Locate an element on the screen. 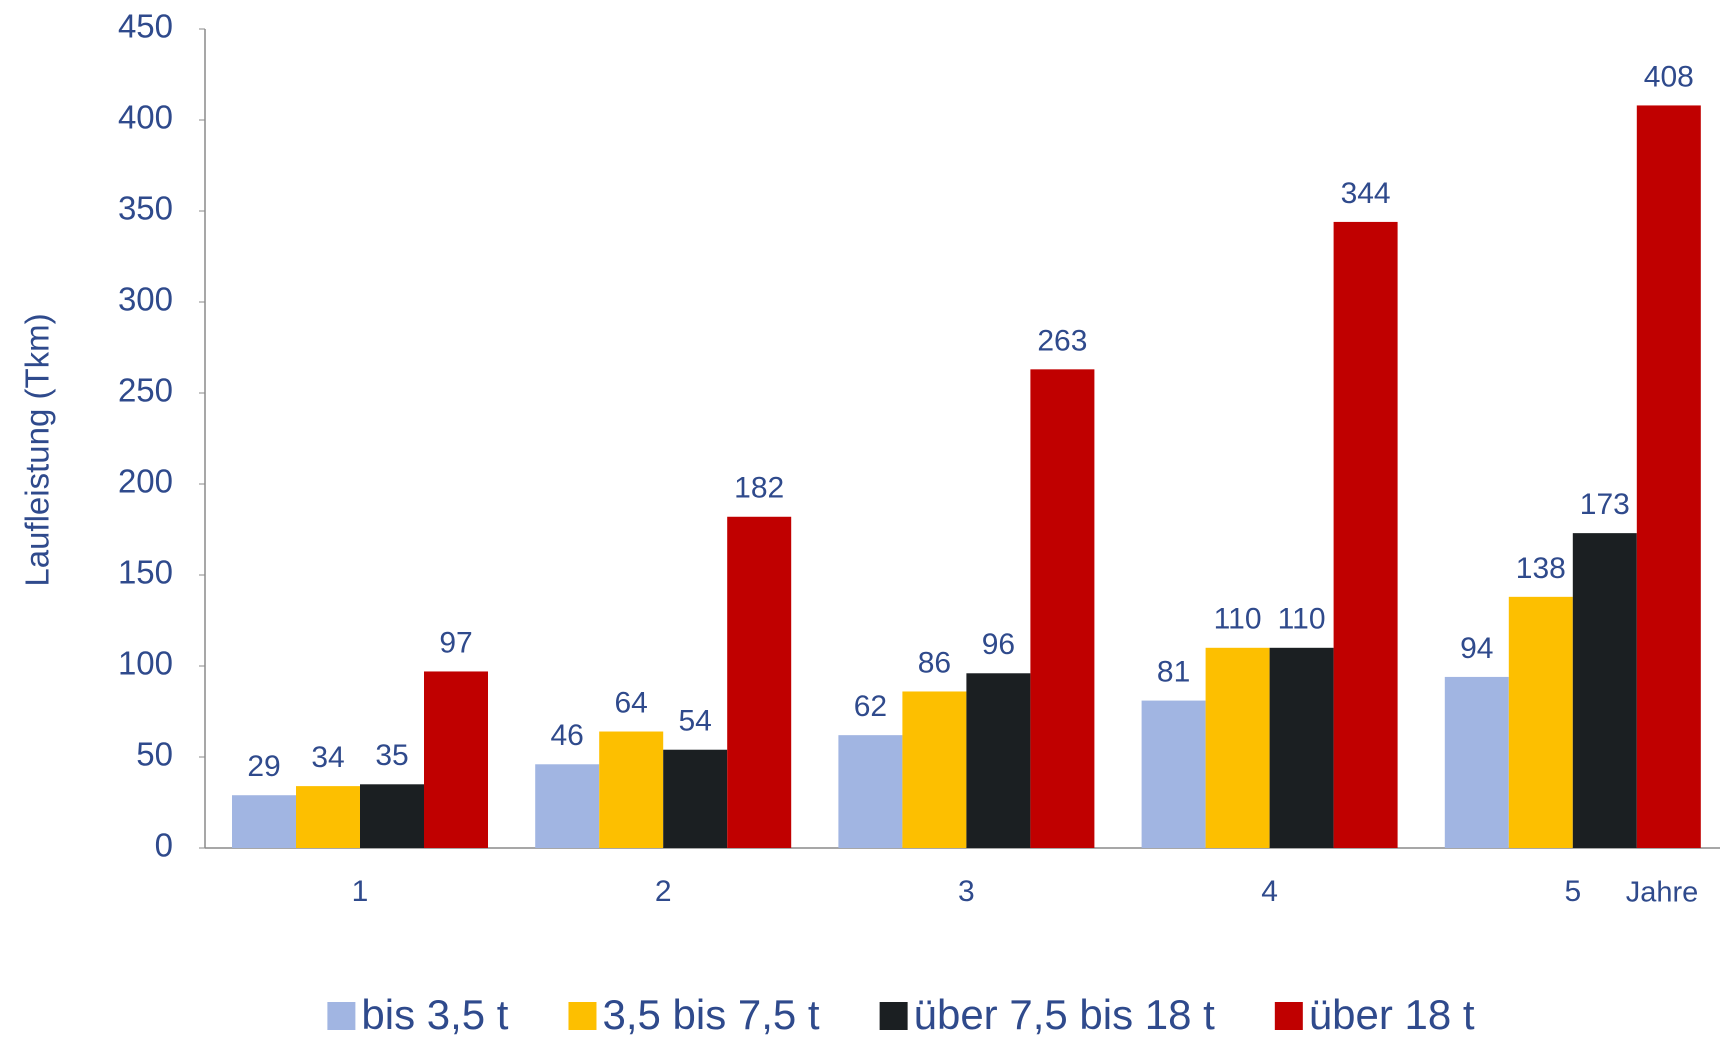  data-label: 34 is located at coordinates (327, 757).